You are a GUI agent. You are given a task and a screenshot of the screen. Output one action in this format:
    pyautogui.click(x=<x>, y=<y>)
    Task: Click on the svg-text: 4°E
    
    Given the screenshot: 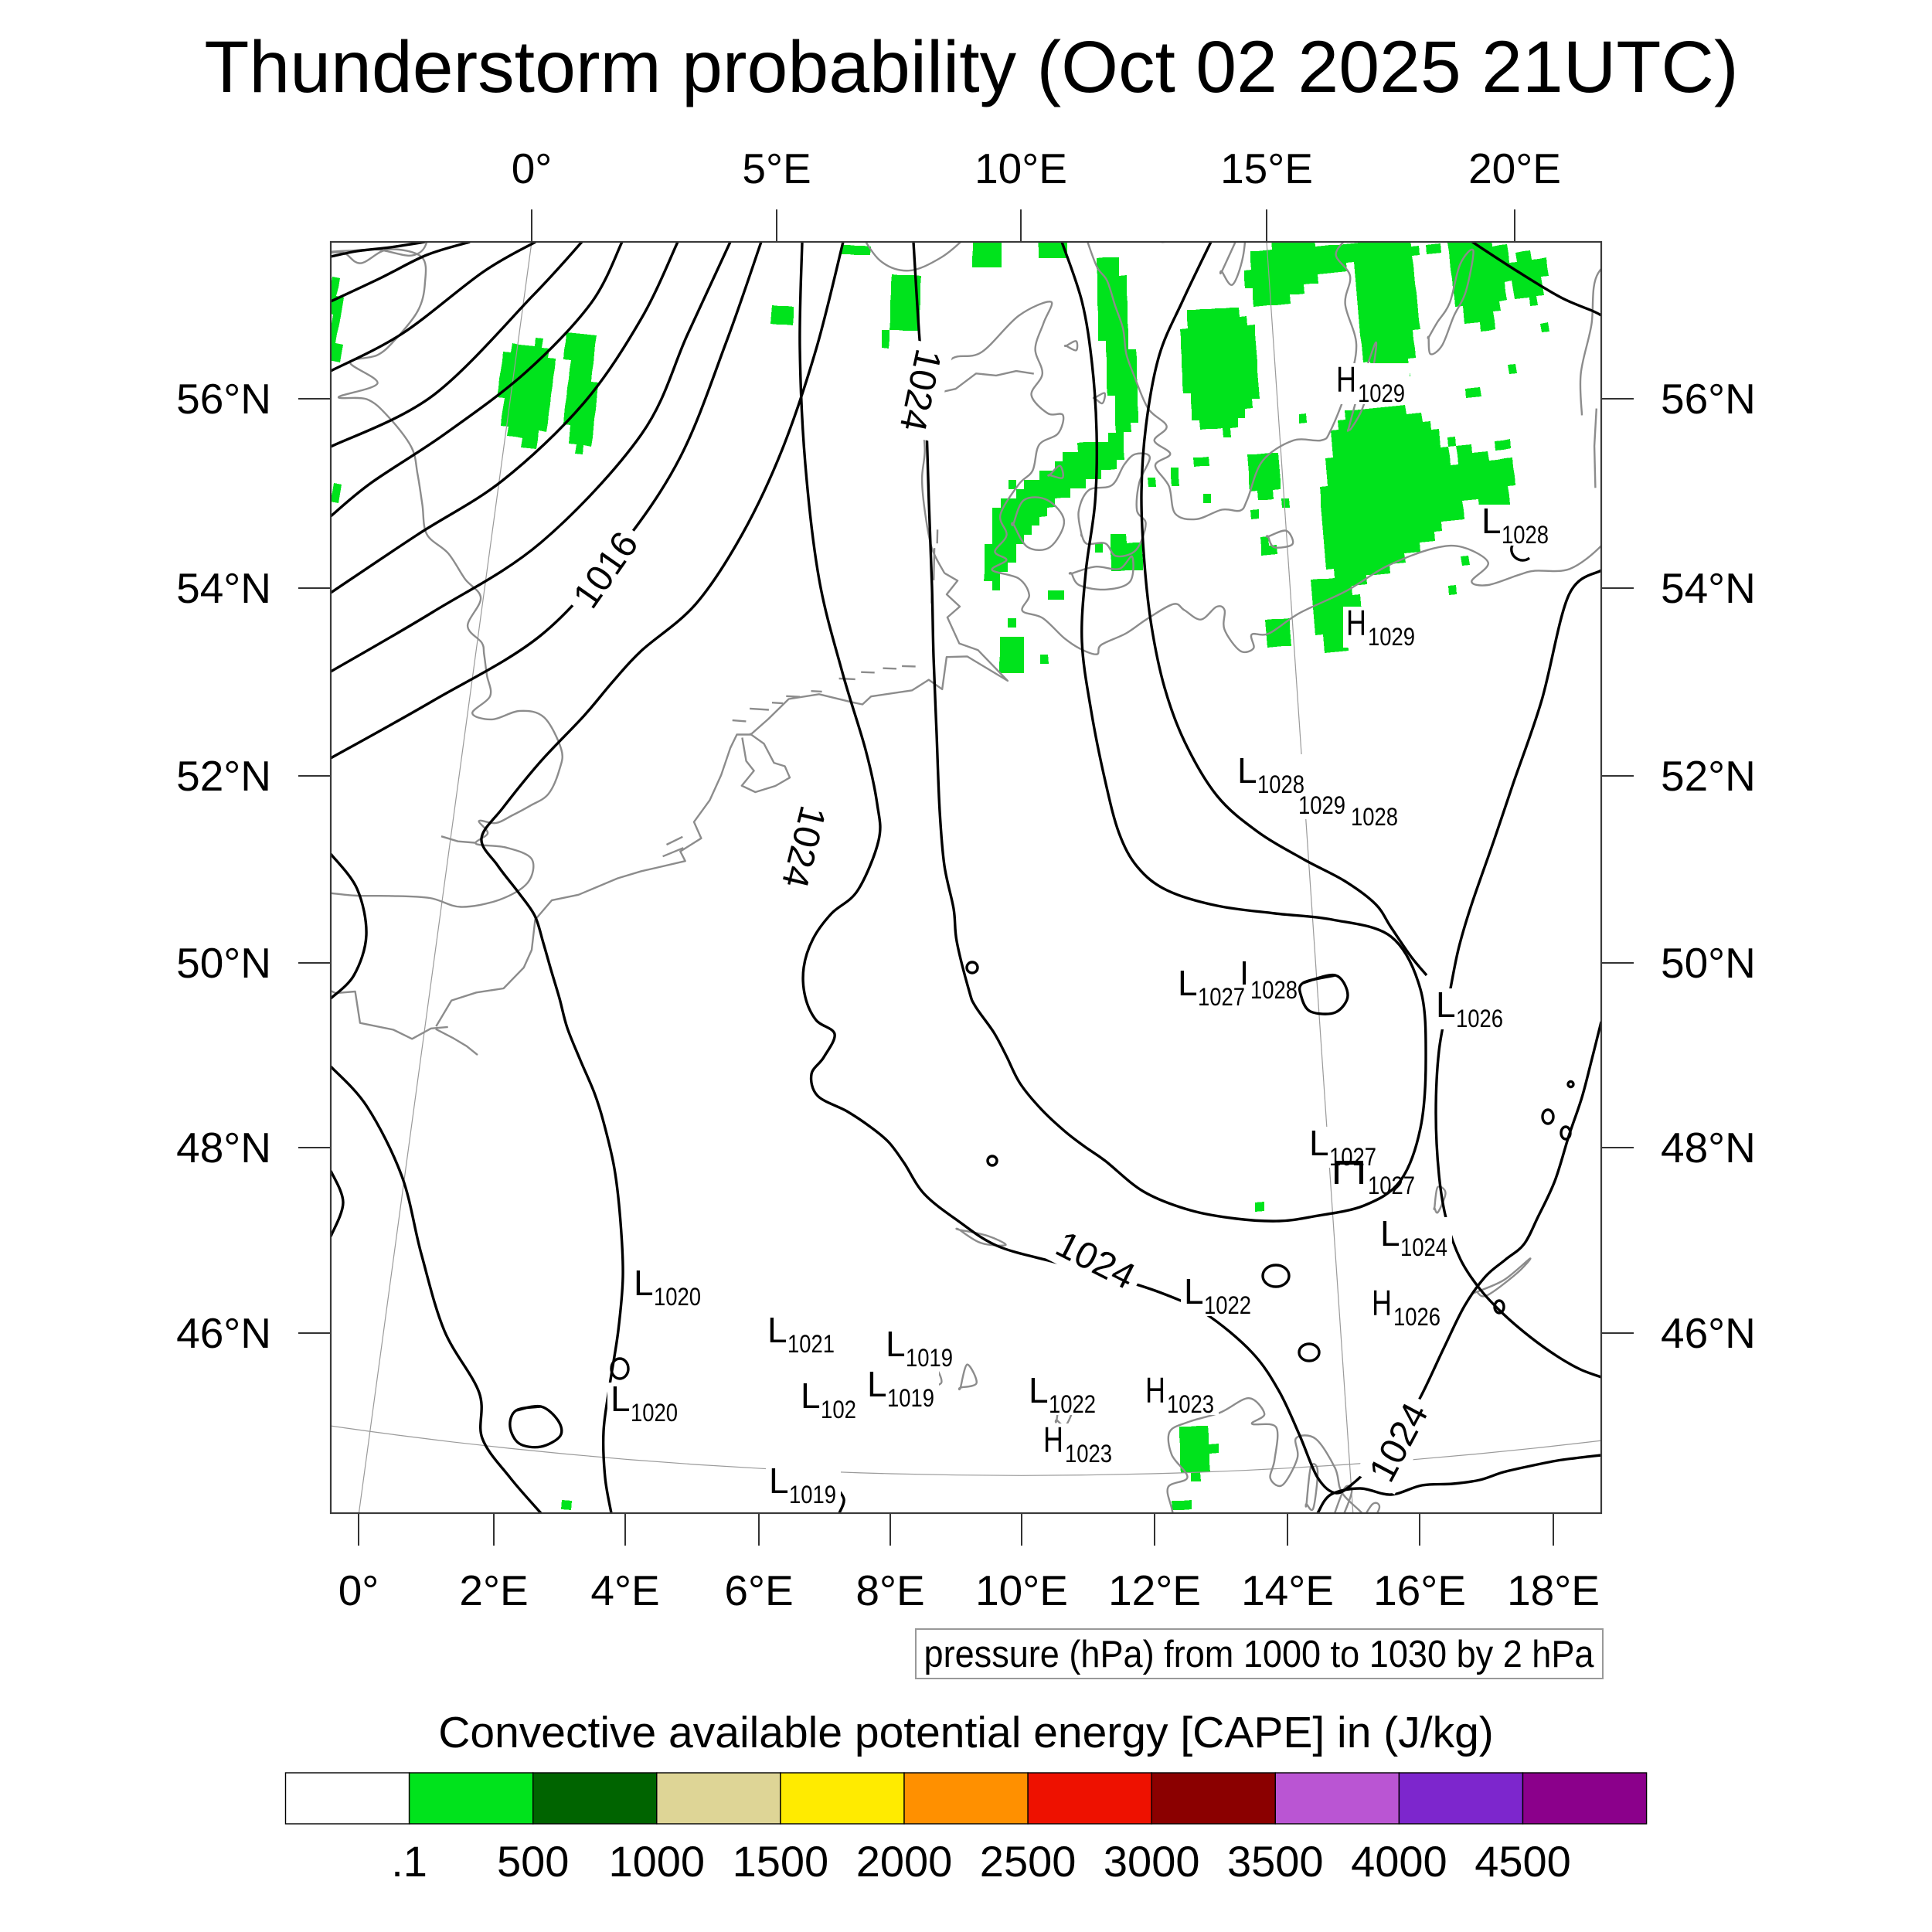 What is the action you would take?
    pyautogui.click(x=624, y=1590)
    